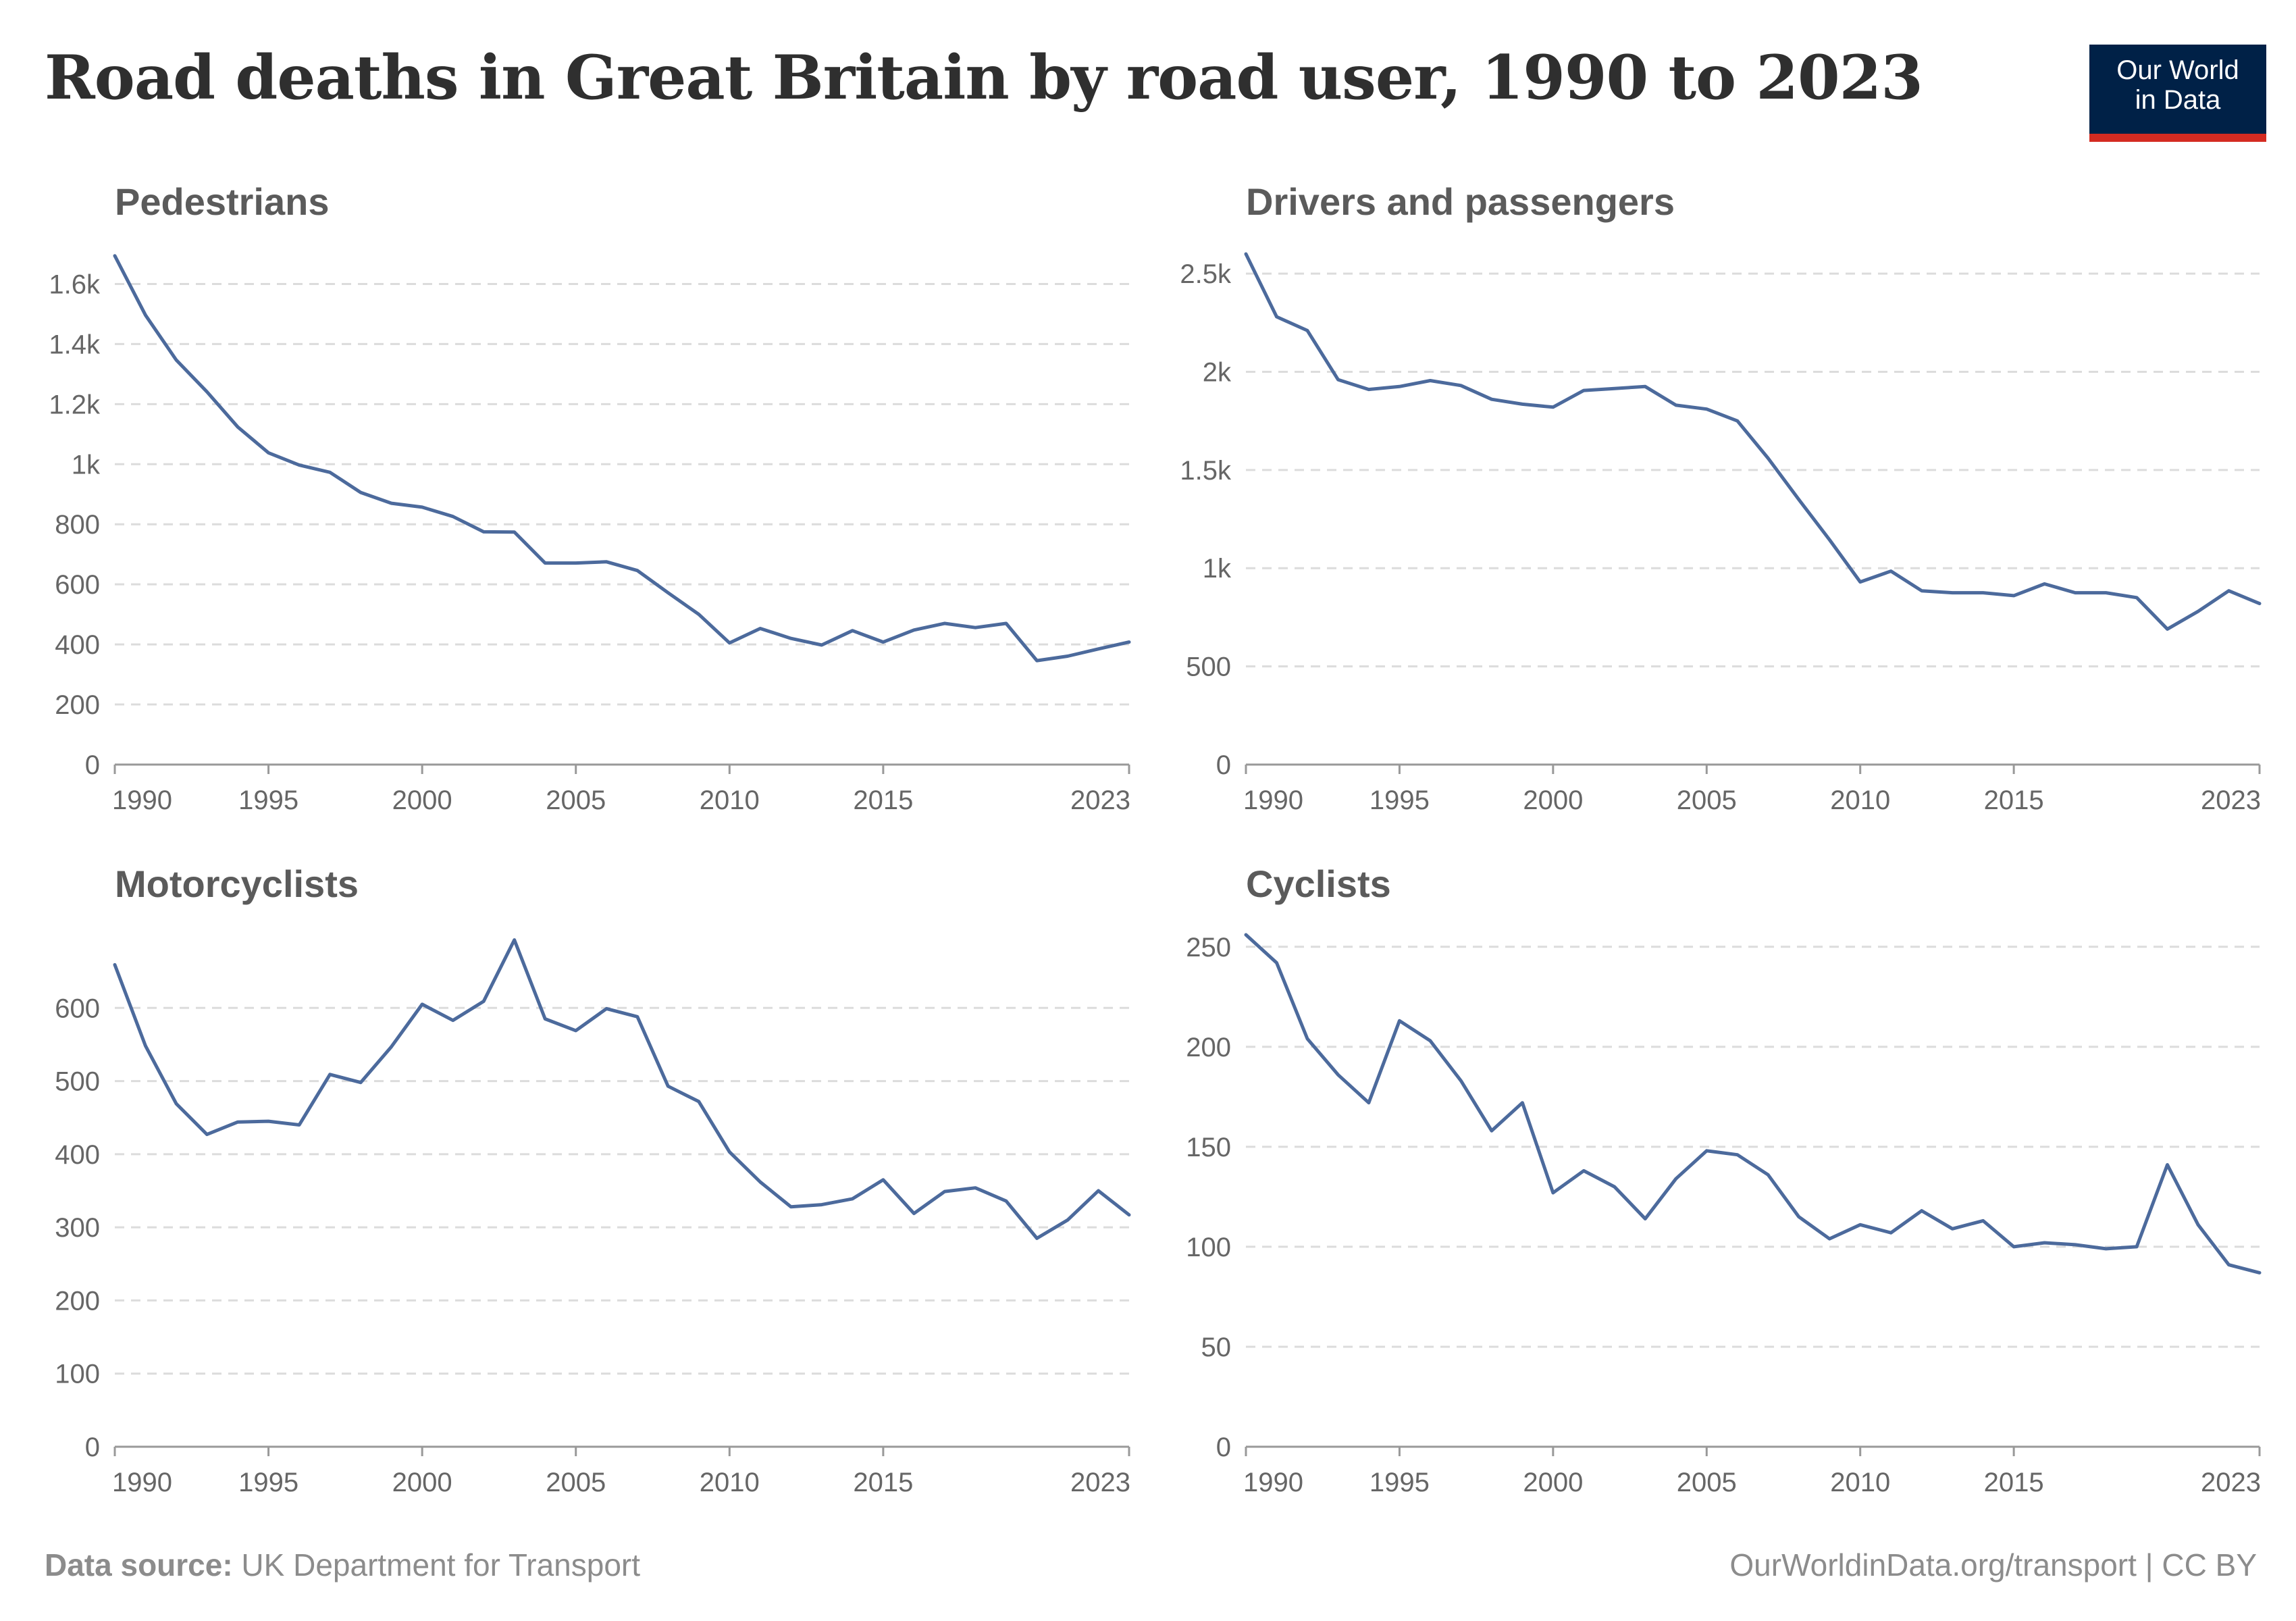 The height and width of the screenshot is (1621, 2296). What do you see at coordinates (1216, 1347) in the screenshot?
I see `y-tick-label: 50` at bounding box center [1216, 1347].